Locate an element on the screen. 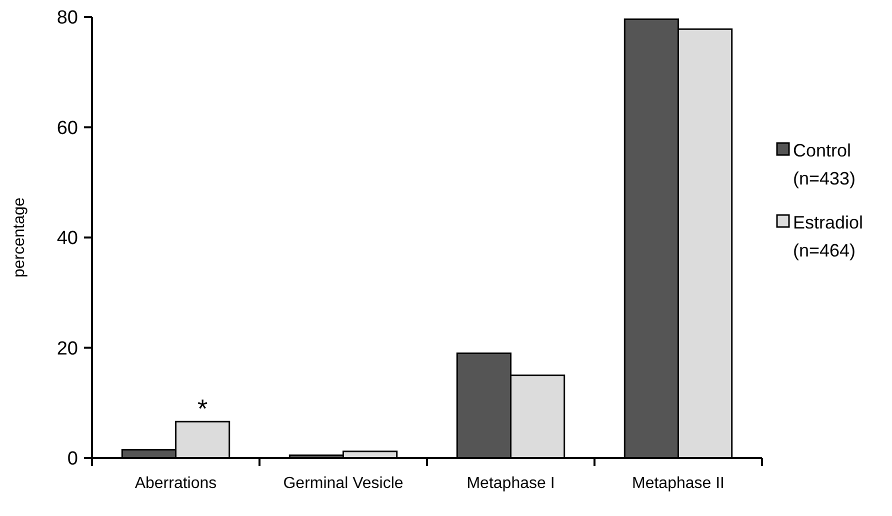 The image size is (892, 516). x-tick-label: Metaphase II is located at coordinates (678, 483).